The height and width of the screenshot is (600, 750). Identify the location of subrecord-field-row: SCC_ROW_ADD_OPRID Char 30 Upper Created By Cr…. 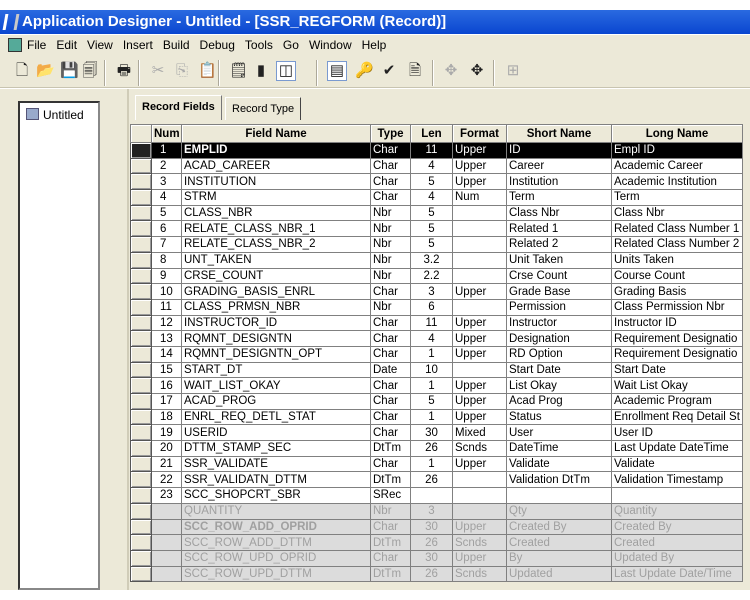
(436, 527).